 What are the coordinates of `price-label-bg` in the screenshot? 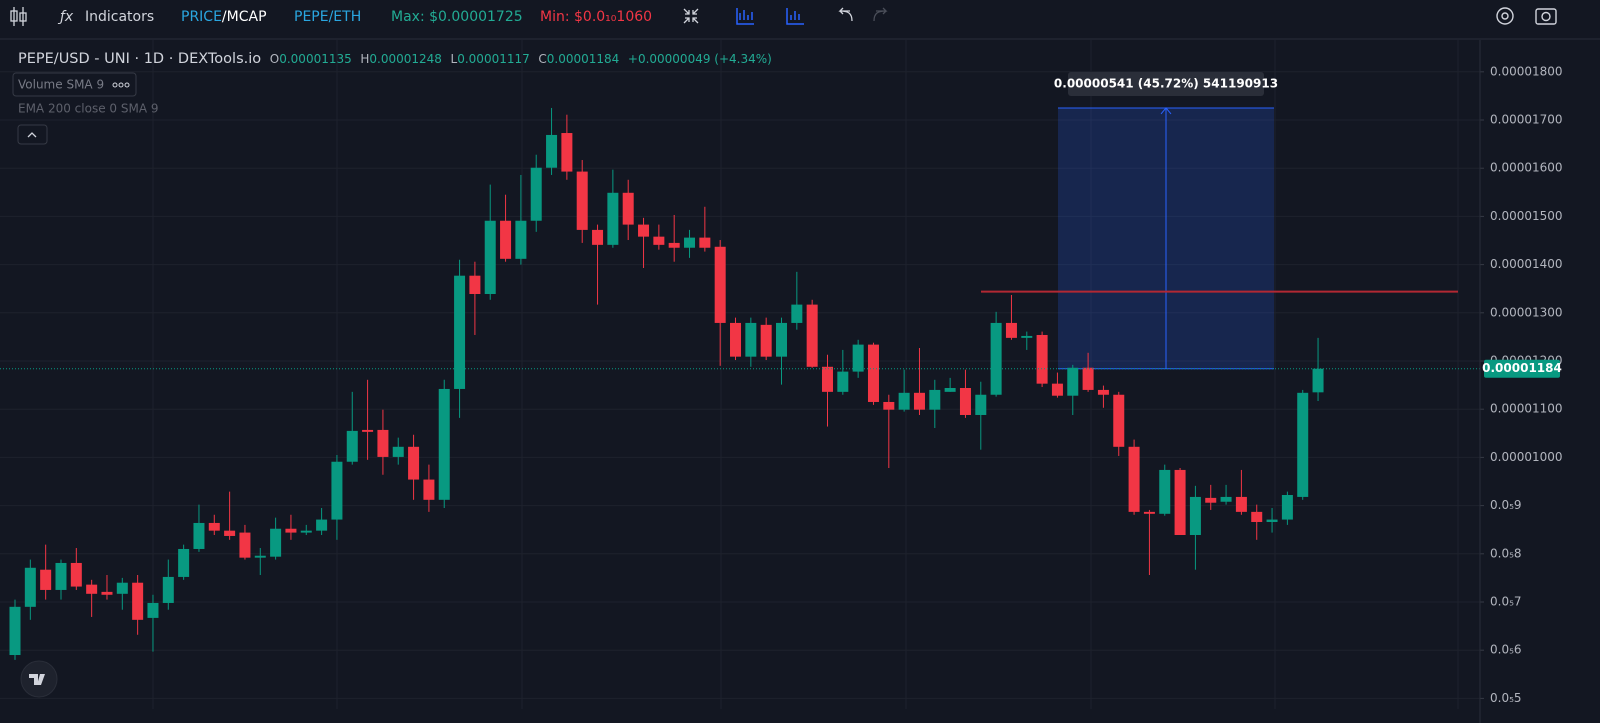 It's located at (1522, 368).